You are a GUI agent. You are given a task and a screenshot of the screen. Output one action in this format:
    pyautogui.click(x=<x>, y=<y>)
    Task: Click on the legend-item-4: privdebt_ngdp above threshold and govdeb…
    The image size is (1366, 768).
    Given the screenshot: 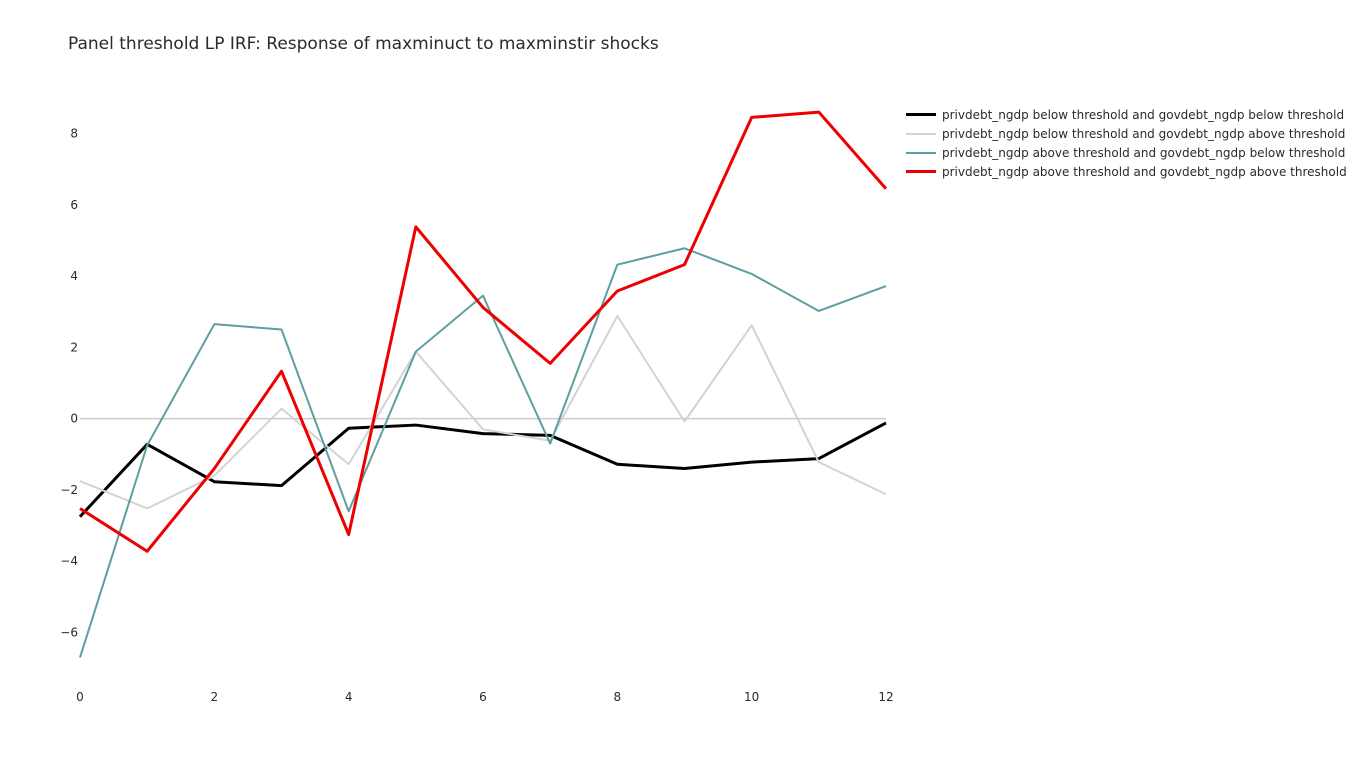 What is the action you would take?
    pyautogui.click(x=1126, y=171)
    